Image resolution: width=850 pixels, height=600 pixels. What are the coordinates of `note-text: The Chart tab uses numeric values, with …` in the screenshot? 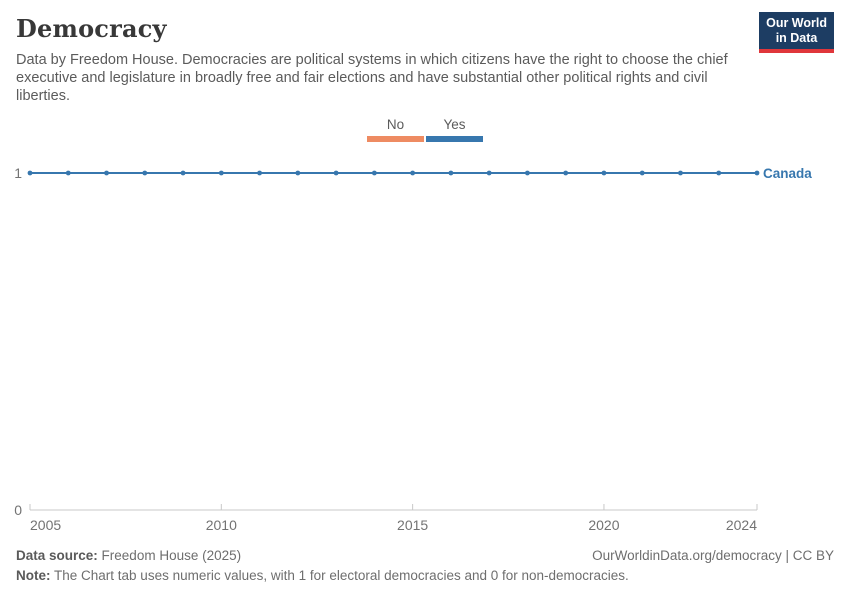 It's located at (341, 575).